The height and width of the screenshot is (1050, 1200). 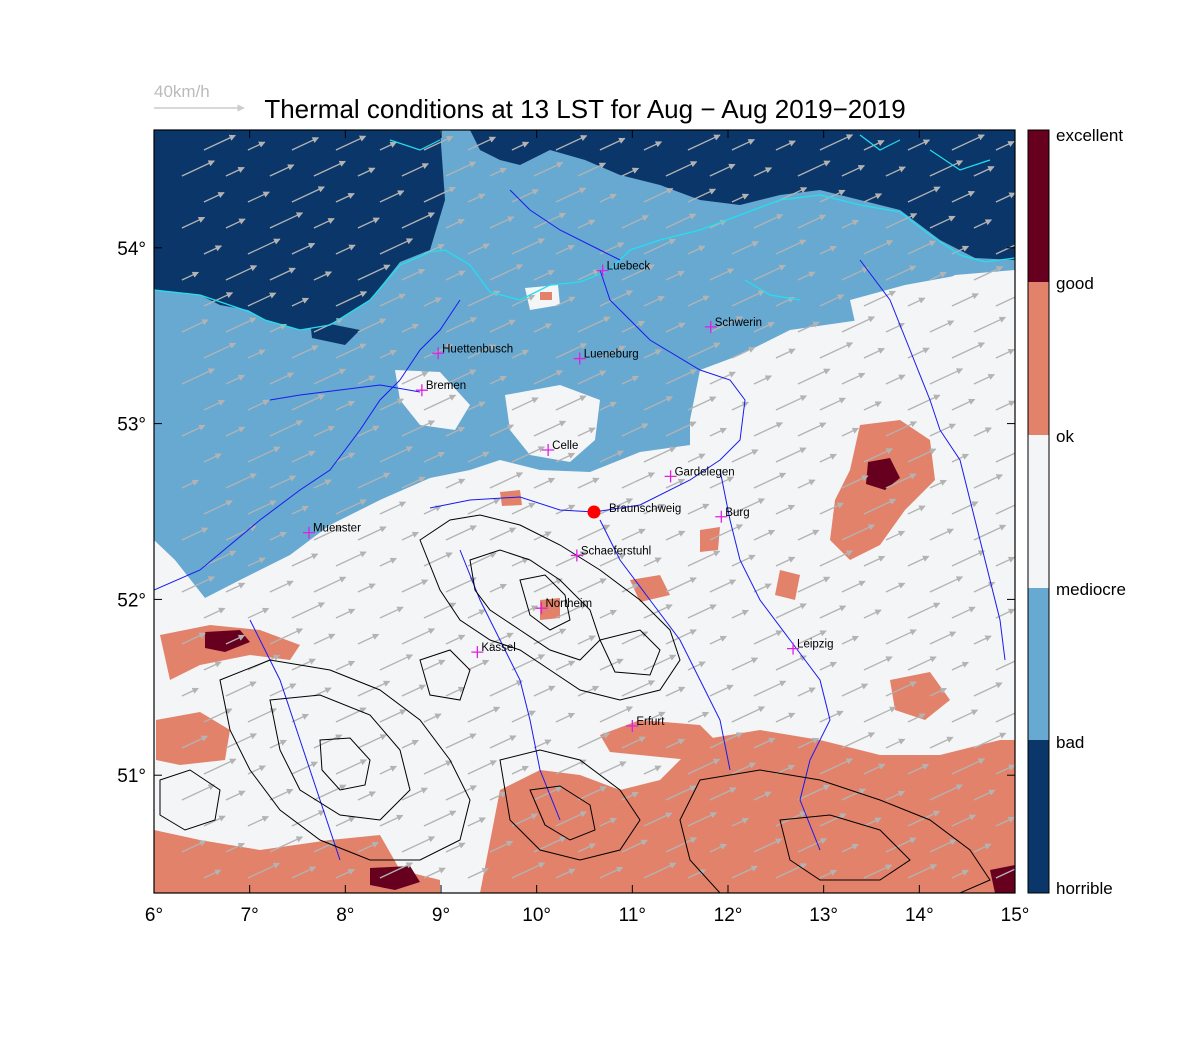 What do you see at coordinates (616, 551) in the screenshot?
I see `city-label: Schaeferstuhl` at bounding box center [616, 551].